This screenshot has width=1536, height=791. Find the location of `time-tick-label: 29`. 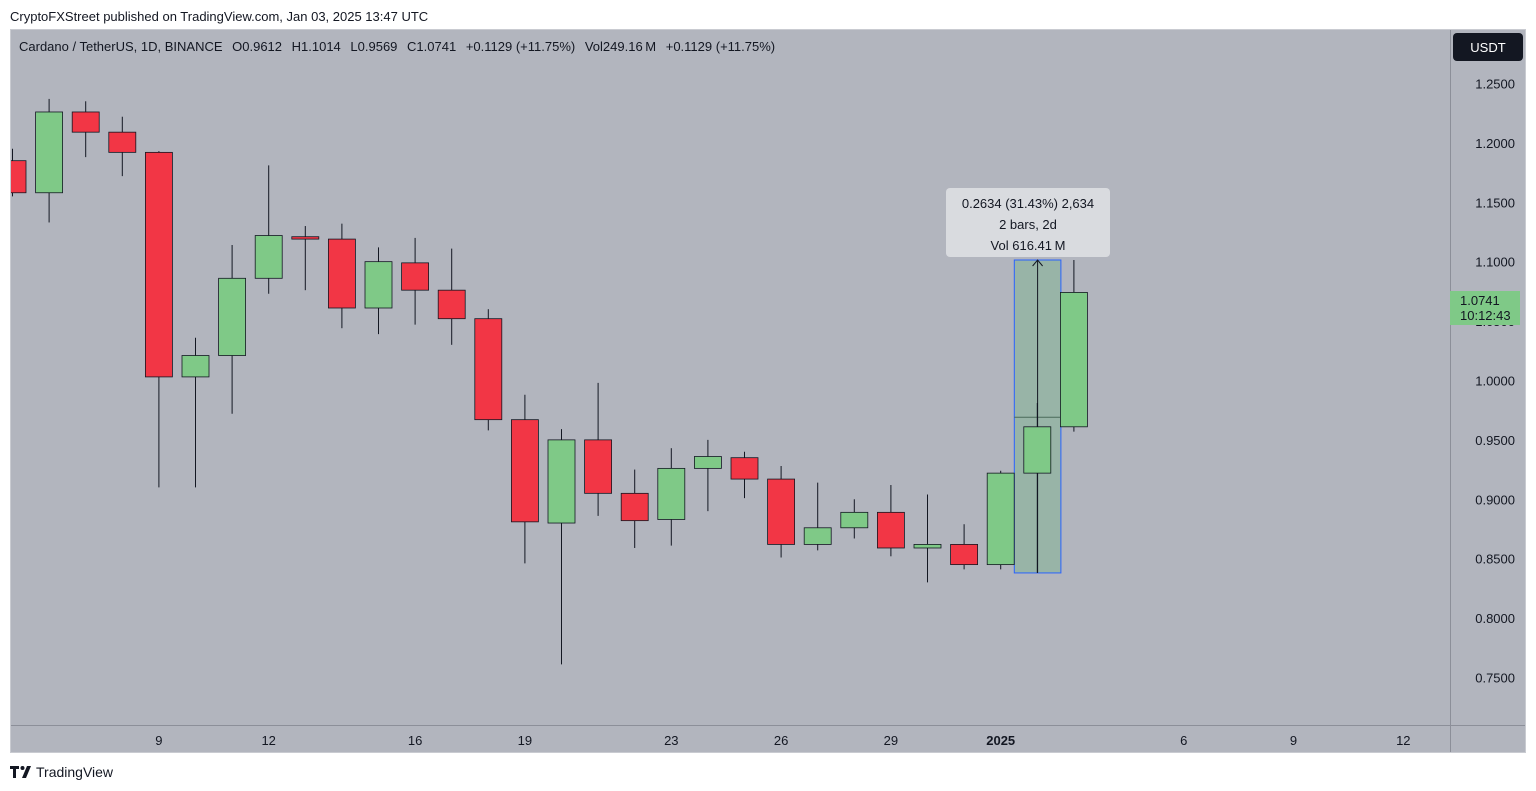

time-tick-label: 29 is located at coordinates (891, 740).